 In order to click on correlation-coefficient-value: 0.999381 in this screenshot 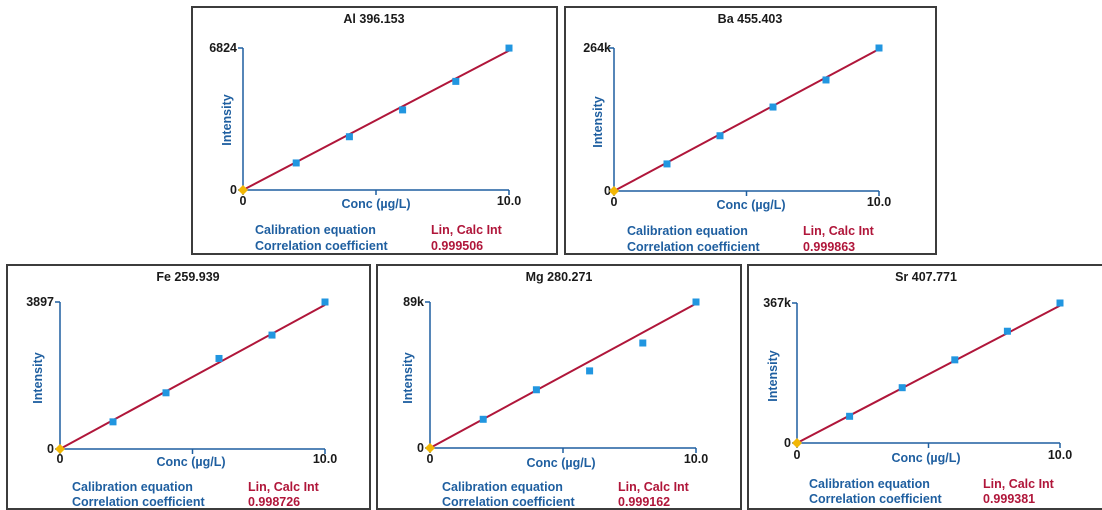, I will do `click(1009, 499)`.